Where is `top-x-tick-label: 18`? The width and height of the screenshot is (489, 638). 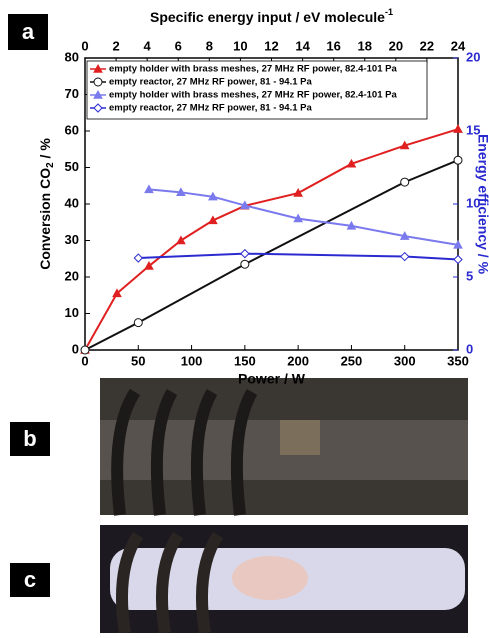 top-x-tick-label: 18 is located at coordinates (365, 45).